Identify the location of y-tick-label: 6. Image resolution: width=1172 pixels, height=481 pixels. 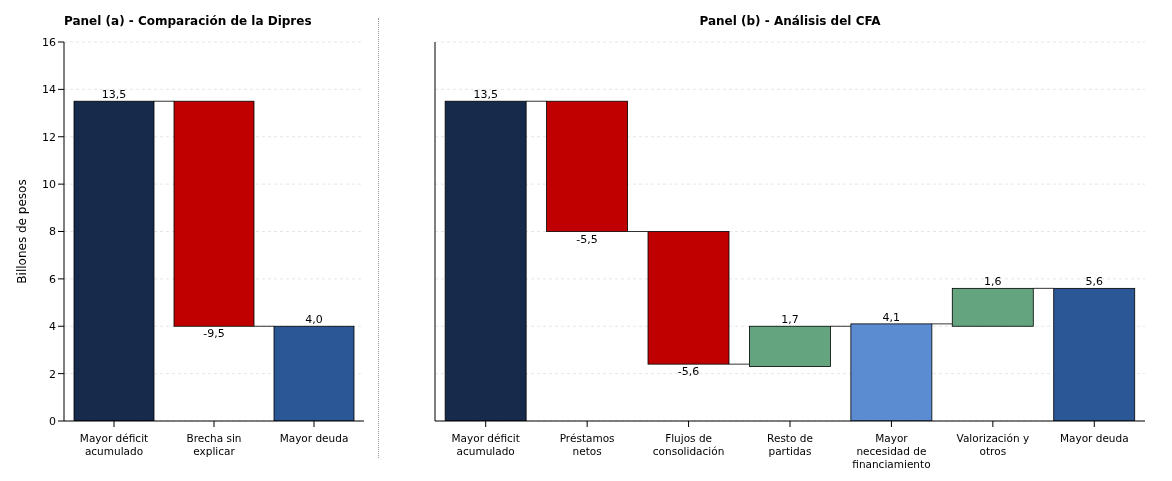
(52, 279).